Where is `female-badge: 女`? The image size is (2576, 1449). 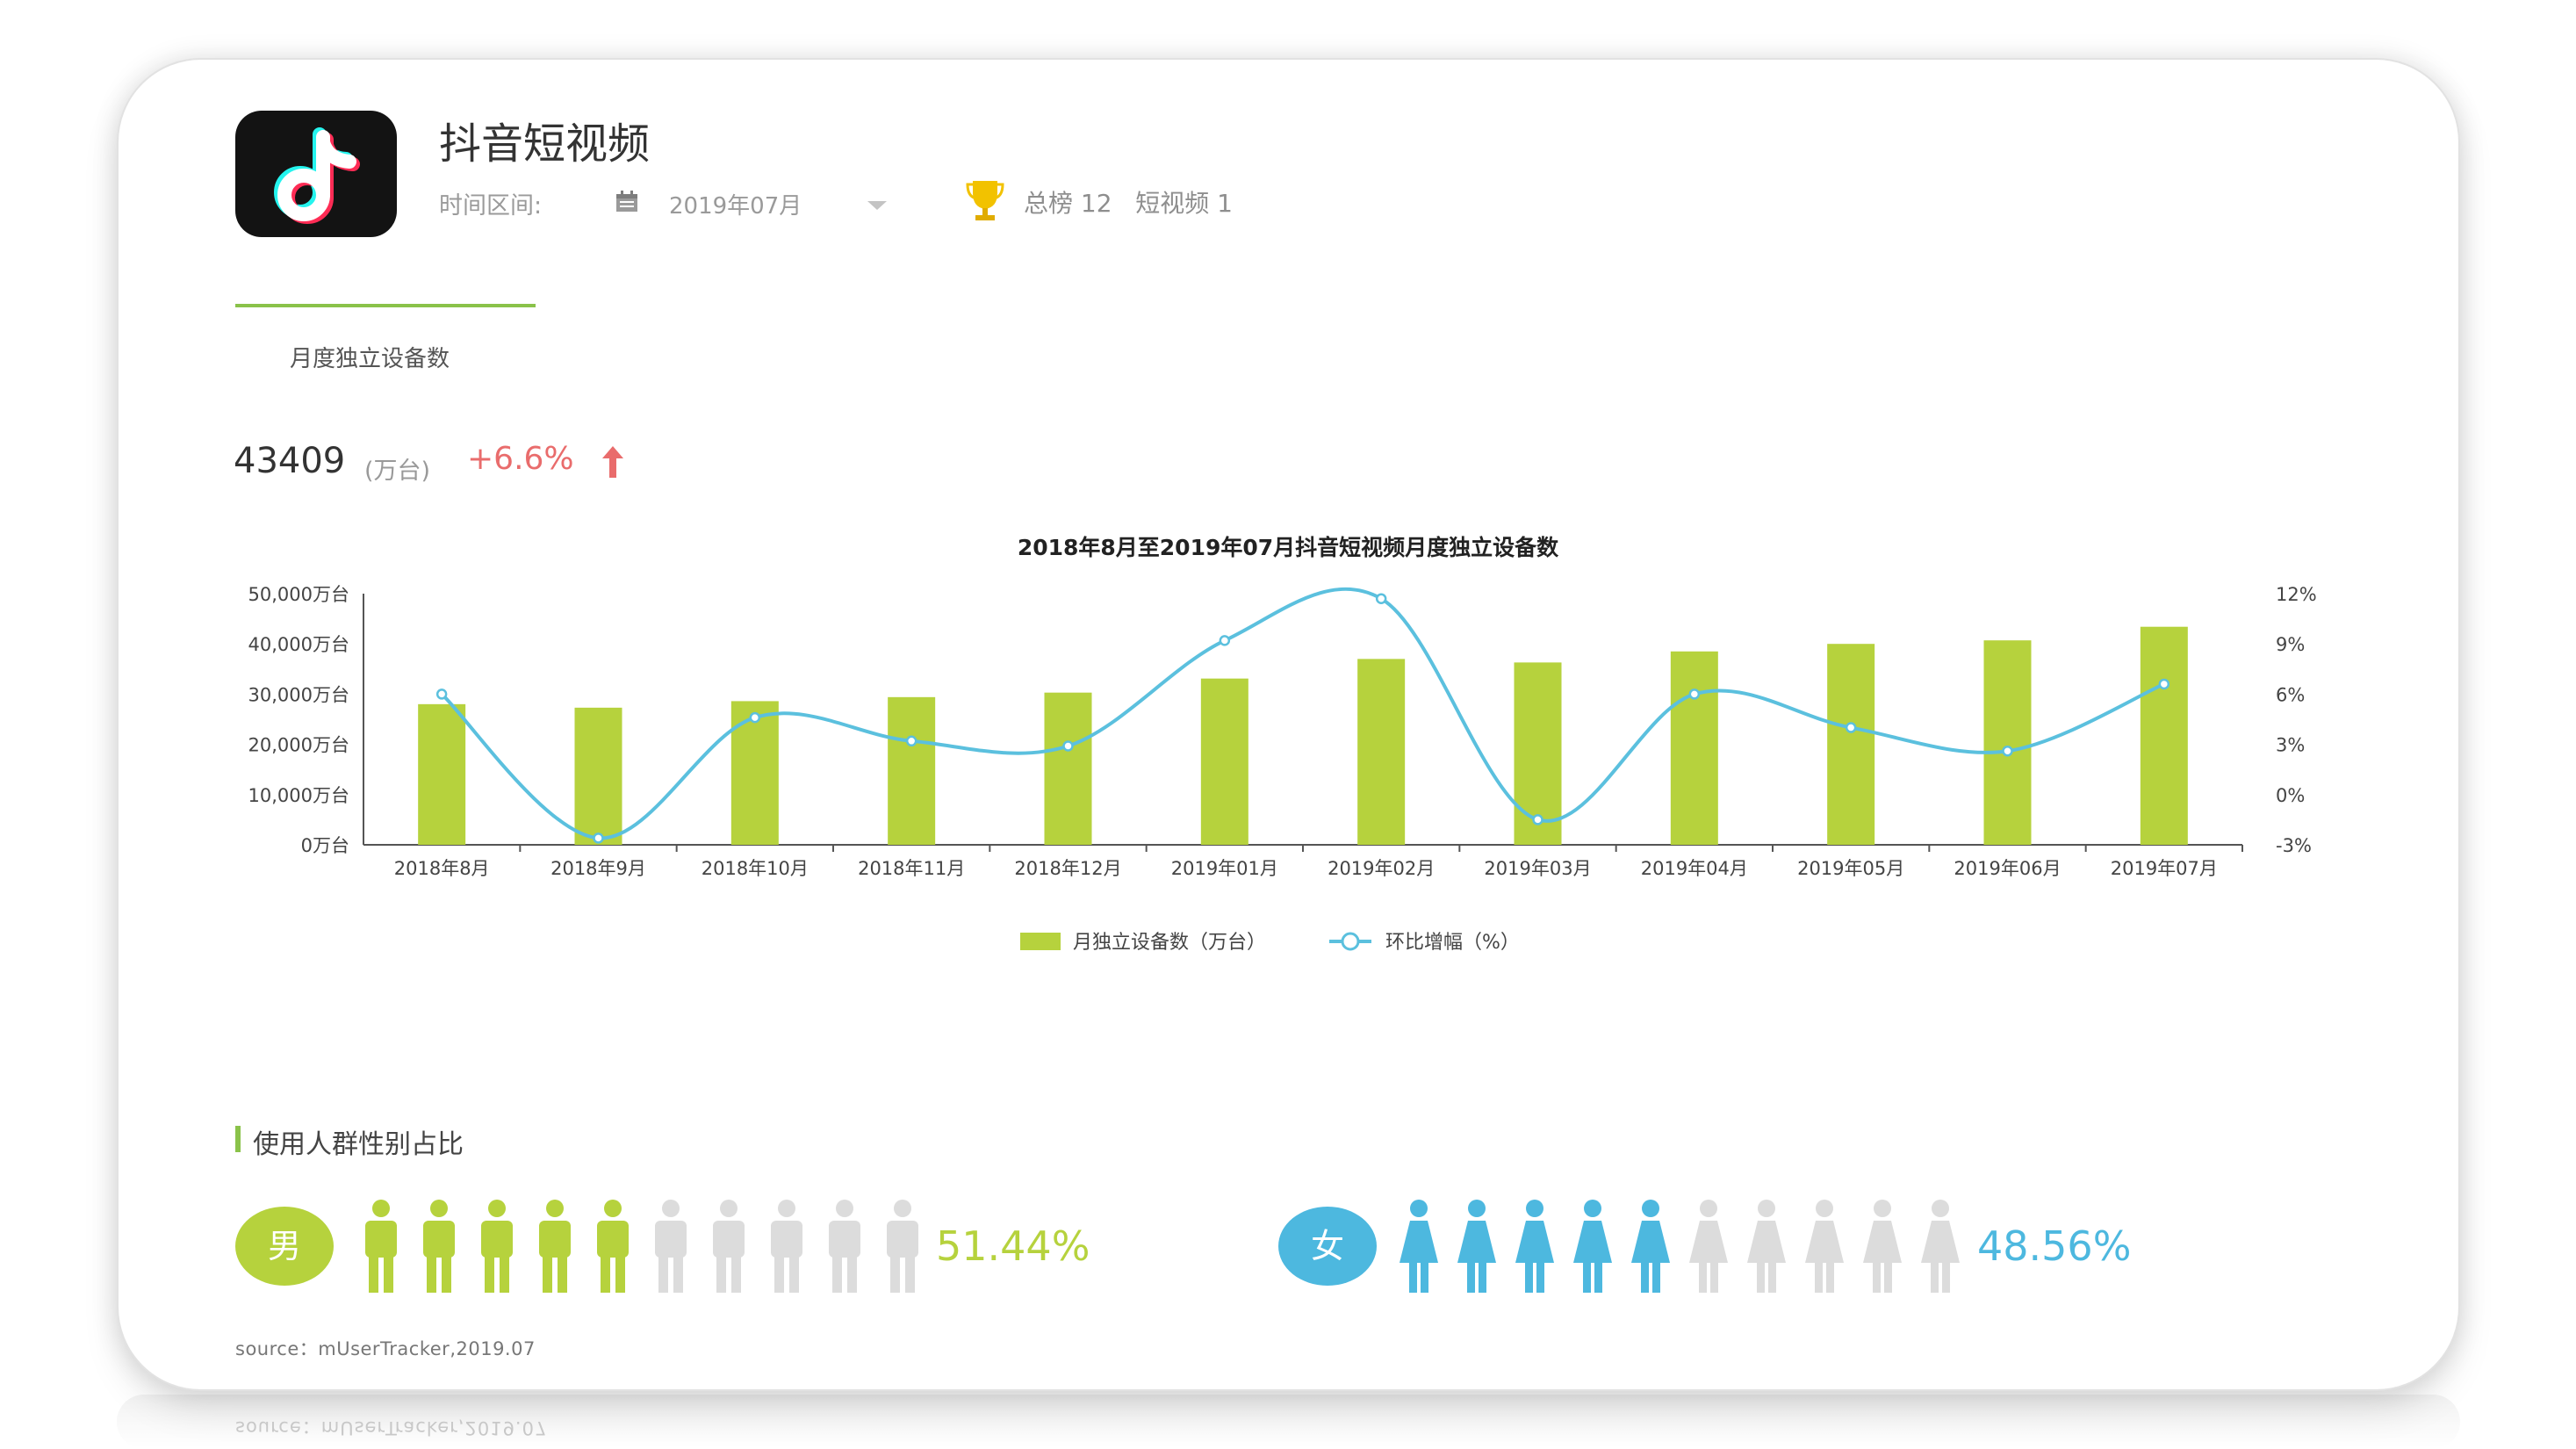 female-badge: 女 is located at coordinates (1327, 1246).